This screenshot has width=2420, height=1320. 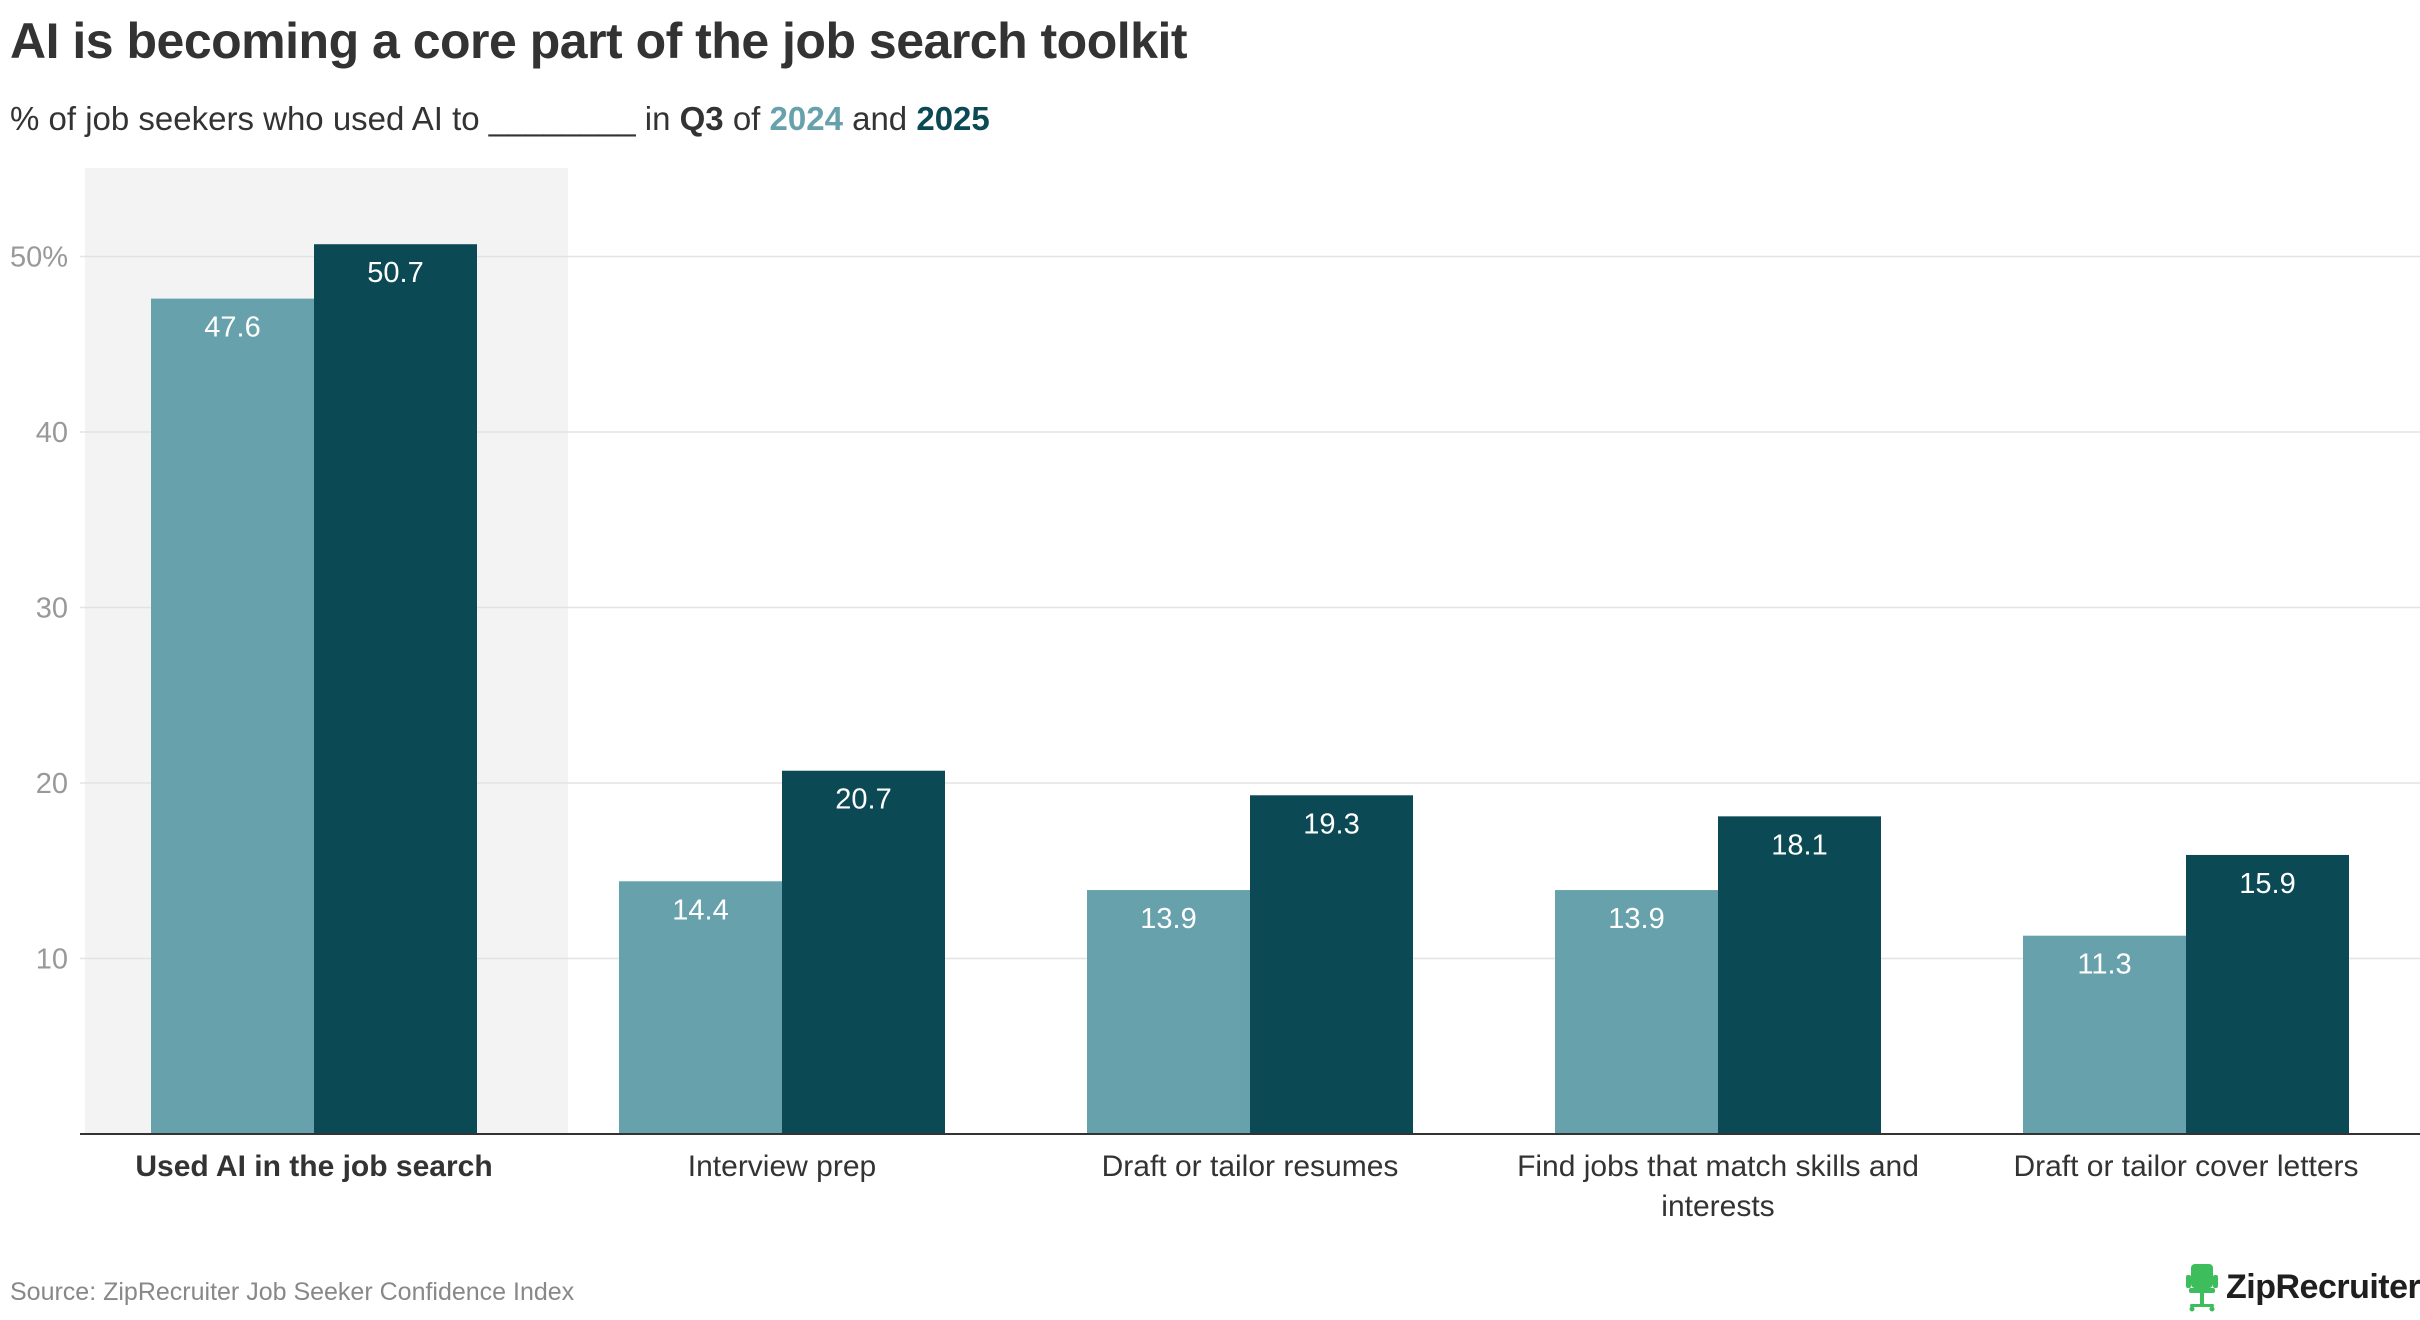 What do you see at coordinates (1331, 824) in the screenshot?
I see `data-label-2025: 19.3` at bounding box center [1331, 824].